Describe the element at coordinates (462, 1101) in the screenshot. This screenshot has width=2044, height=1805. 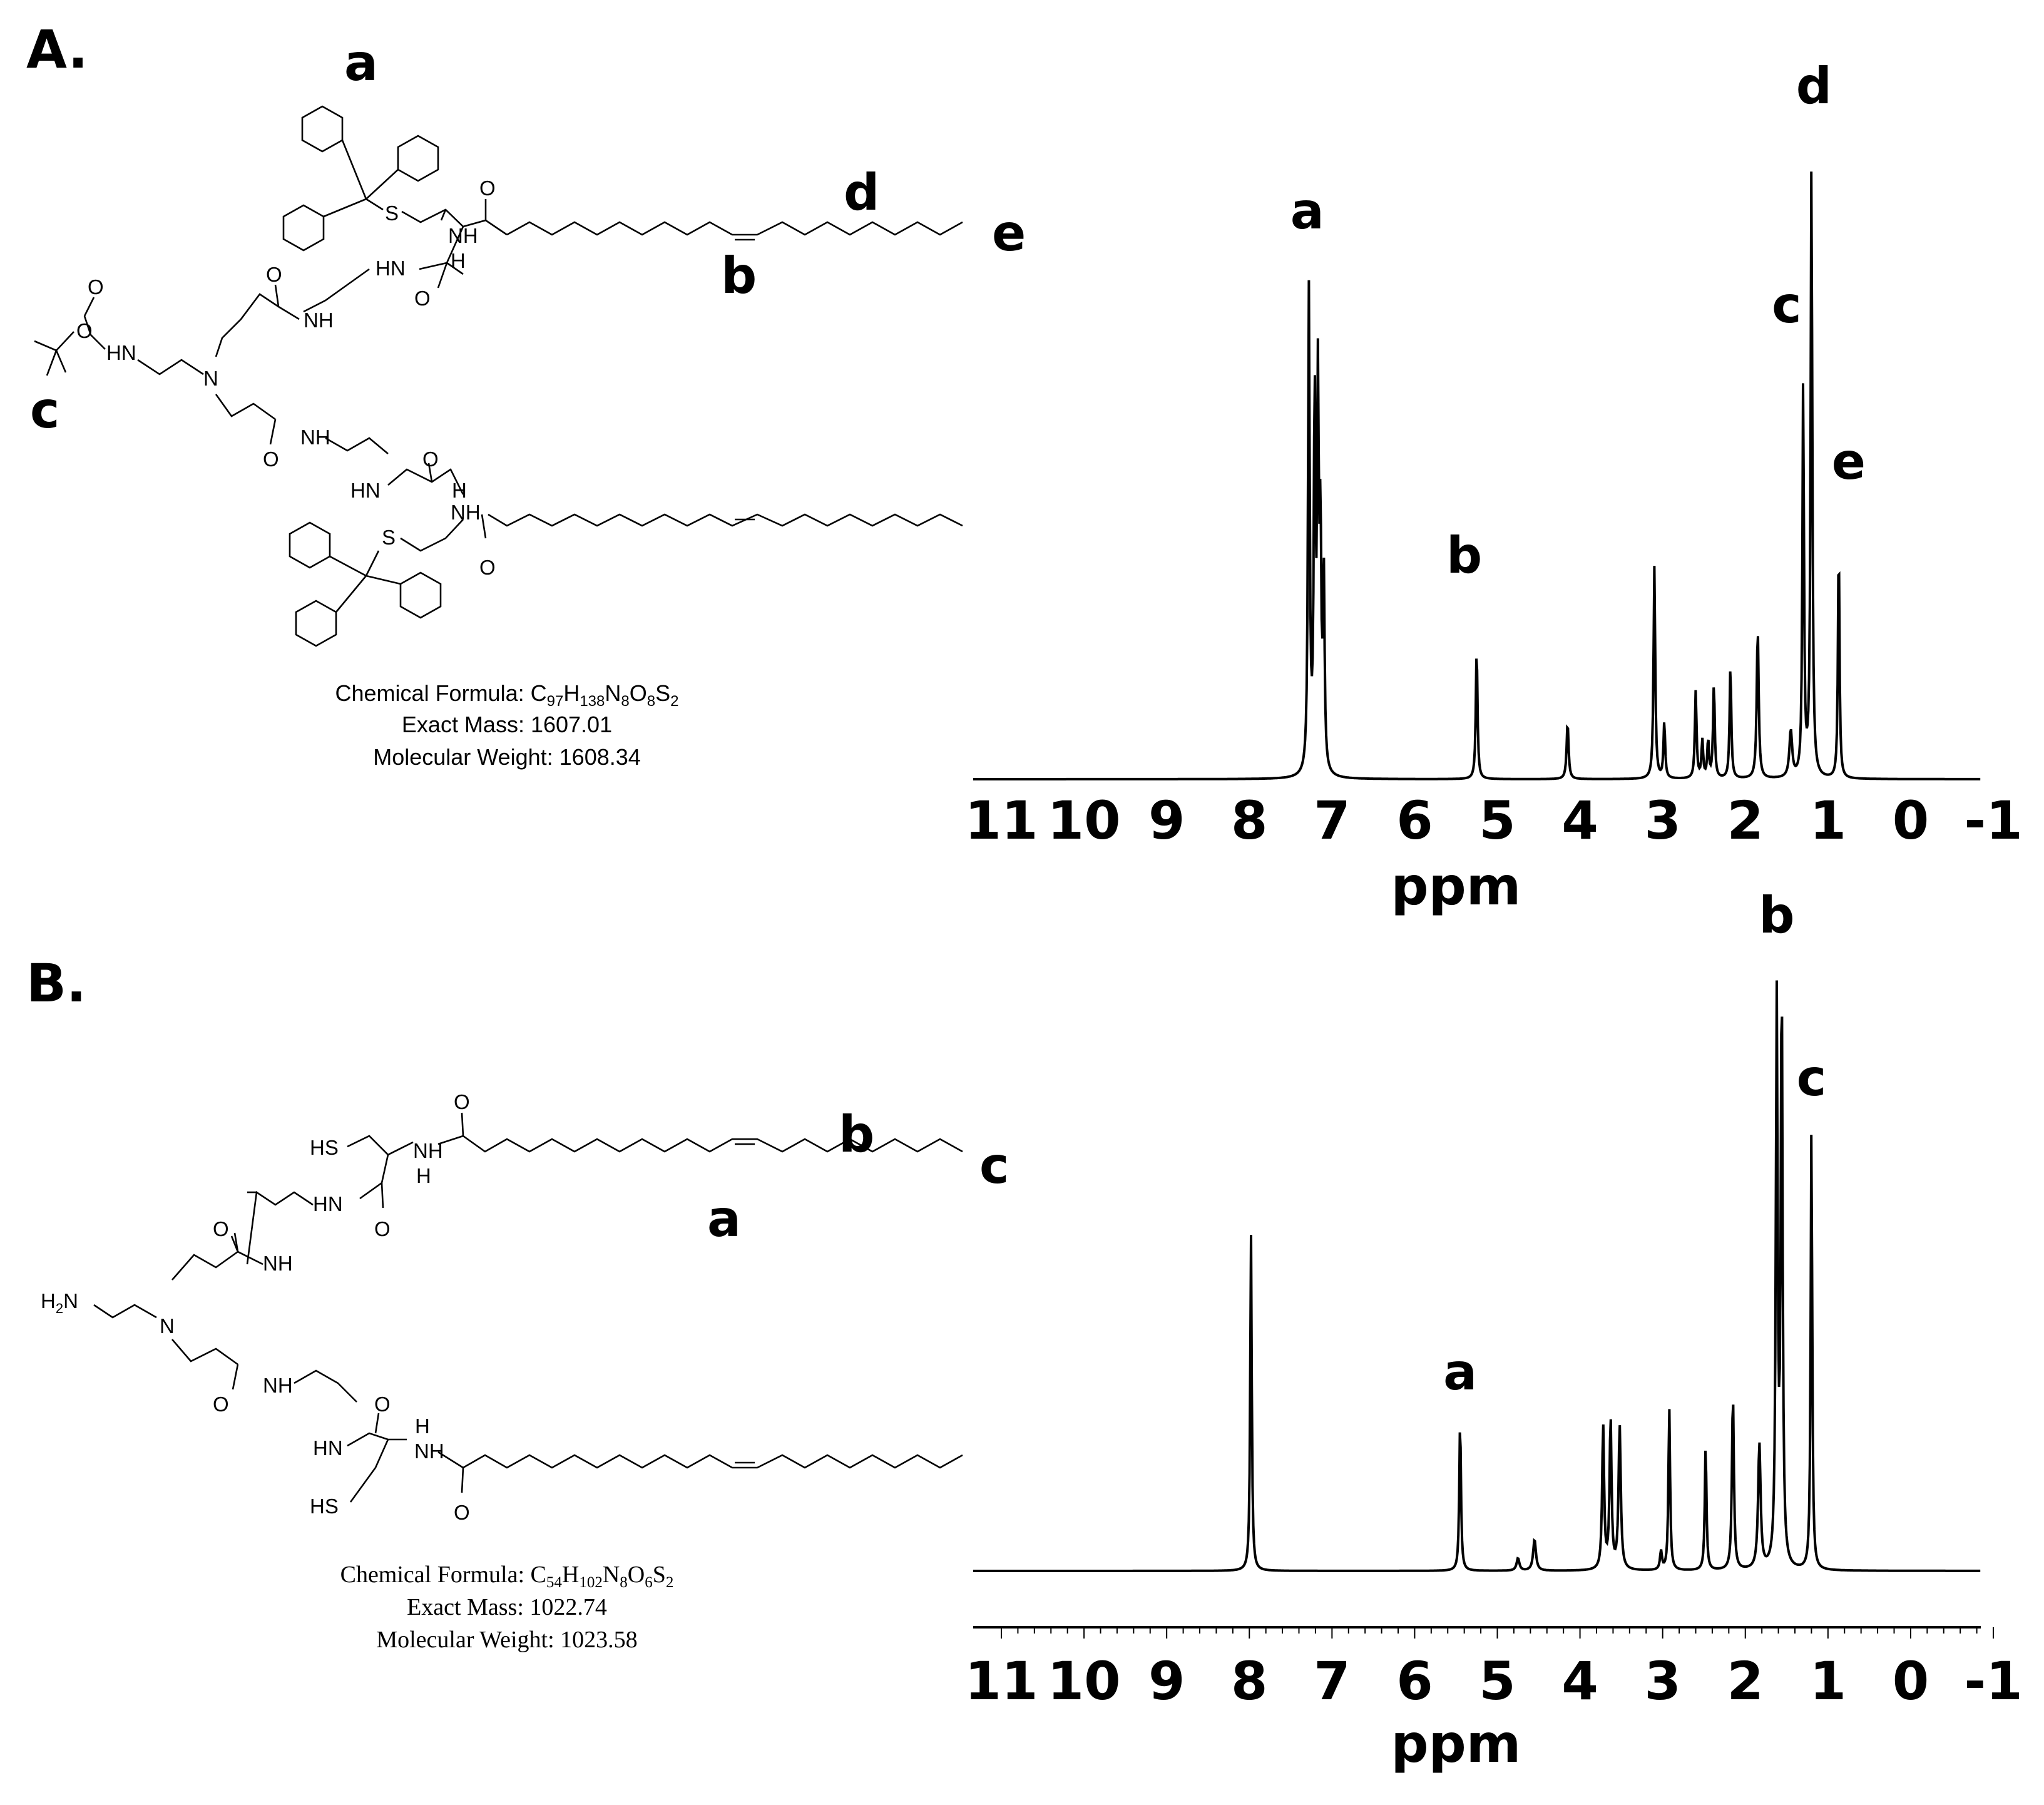
I see `atom-o-top-carbonyl-b: O` at that location.